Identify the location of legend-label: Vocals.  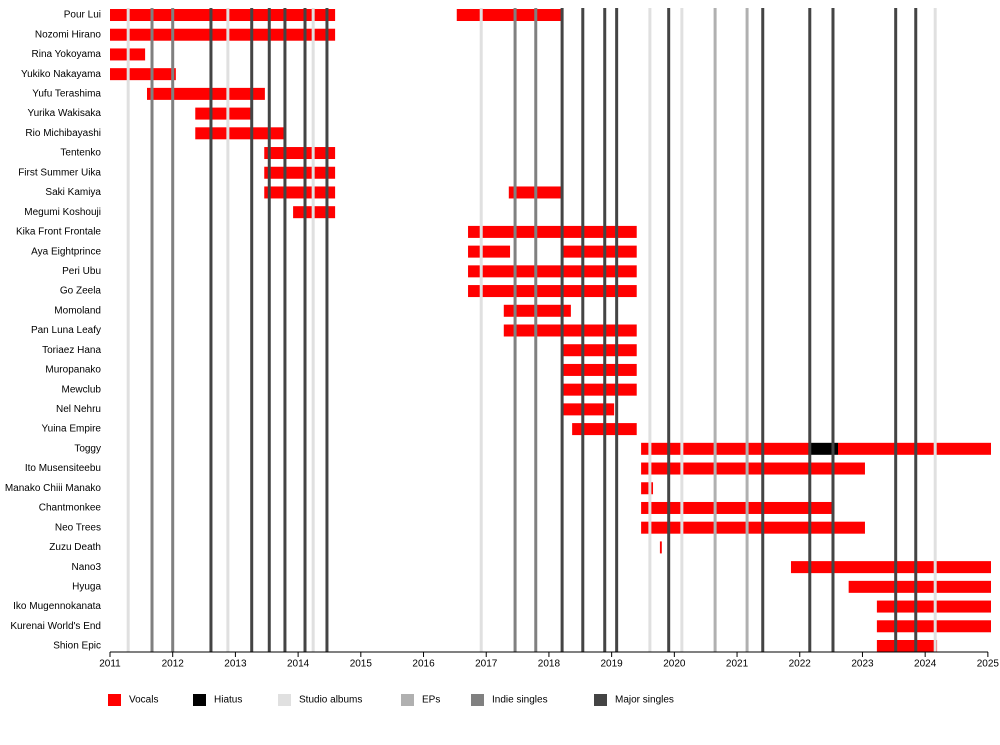
(143, 700).